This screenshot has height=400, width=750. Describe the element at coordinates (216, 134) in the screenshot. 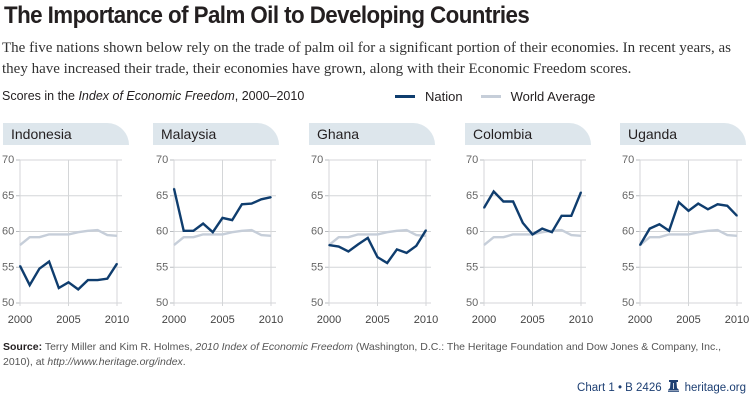

I see `panel-tab-malaysia: Malaysia` at that location.